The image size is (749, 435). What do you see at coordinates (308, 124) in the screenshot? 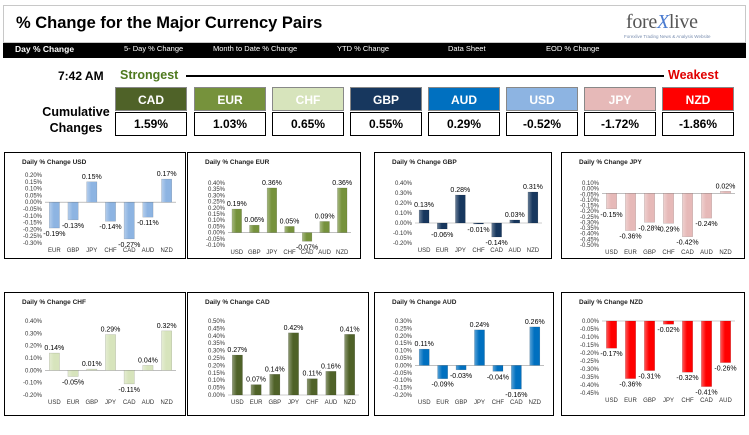
I see `currency-cumulative-value: 0.65%` at bounding box center [308, 124].